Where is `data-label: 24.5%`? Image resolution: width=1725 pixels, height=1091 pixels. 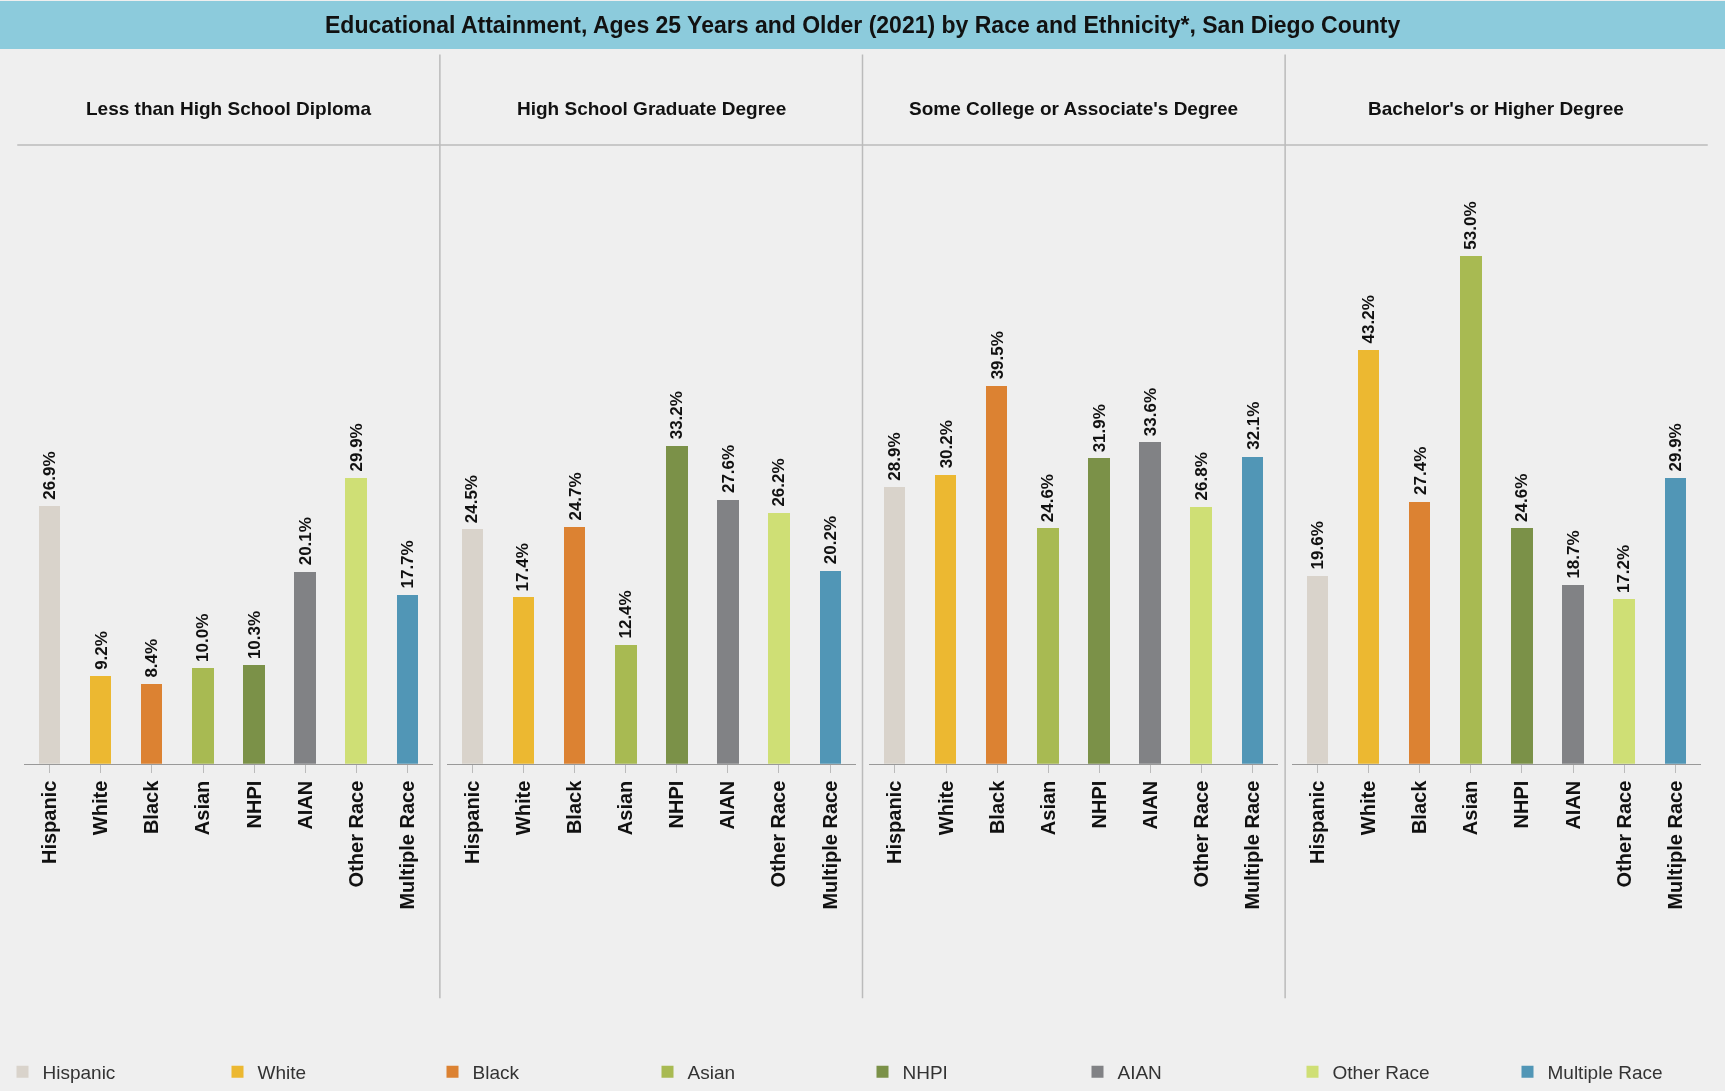 data-label: 24.5% is located at coordinates (472, 499).